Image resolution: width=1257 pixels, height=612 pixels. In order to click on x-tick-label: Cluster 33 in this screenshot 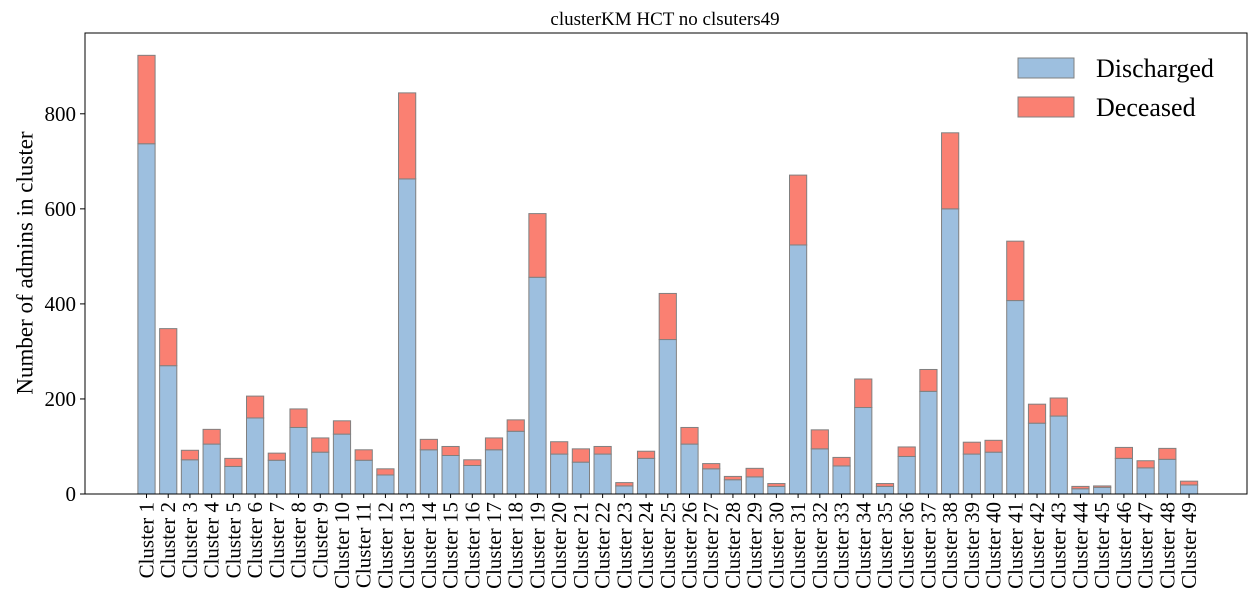, I will do `click(842, 545)`.